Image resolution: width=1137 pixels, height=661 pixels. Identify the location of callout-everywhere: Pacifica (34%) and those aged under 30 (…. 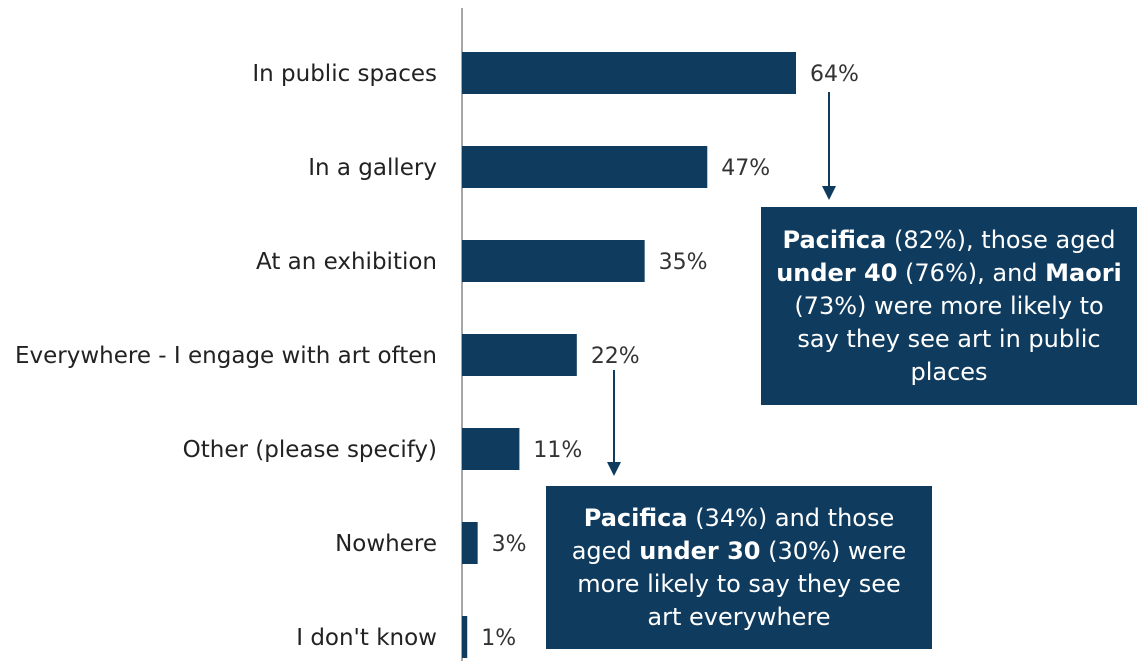
(739, 567).